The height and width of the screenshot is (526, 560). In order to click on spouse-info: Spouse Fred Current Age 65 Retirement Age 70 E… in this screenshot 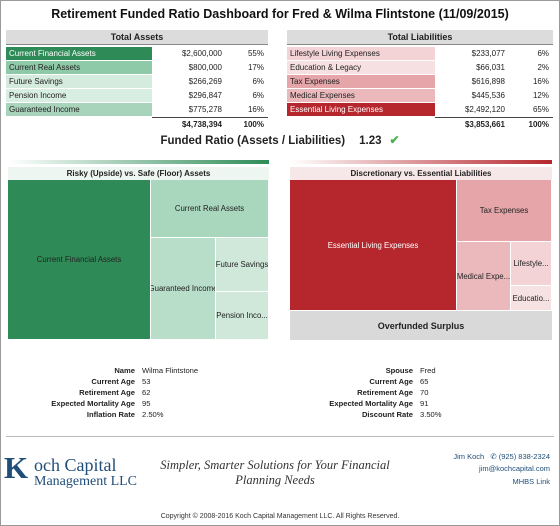, I will do `click(418, 396)`.